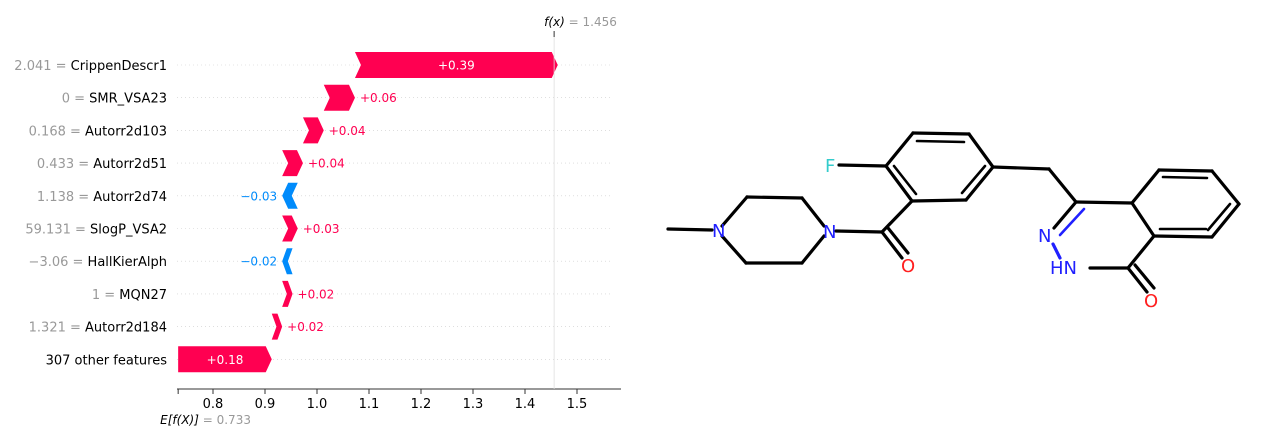 The width and height of the screenshot is (1270, 441). Describe the element at coordinates (265, 404) in the screenshot. I see `x-tick-label: 0.9` at that location.